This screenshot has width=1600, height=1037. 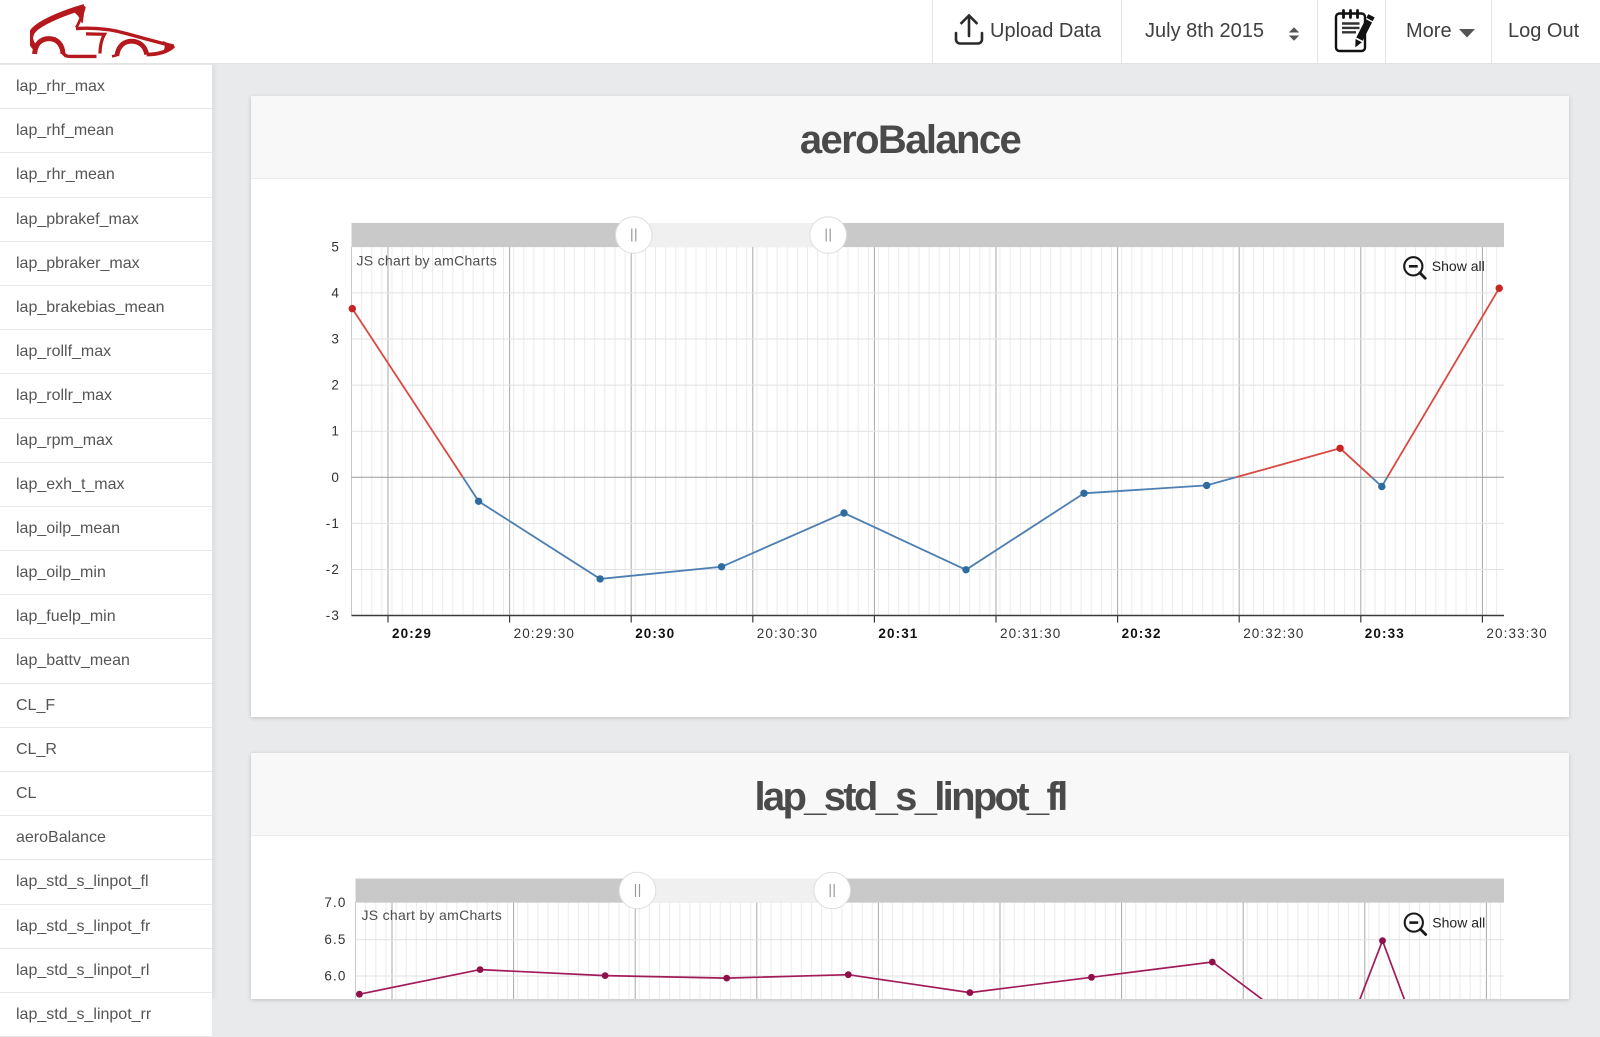 I want to click on svg-text: 0, so click(x=335, y=477).